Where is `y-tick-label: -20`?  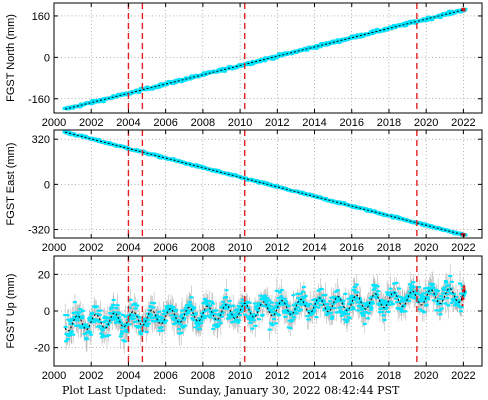 y-tick-label: -20 is located at coordinates (42, 349).